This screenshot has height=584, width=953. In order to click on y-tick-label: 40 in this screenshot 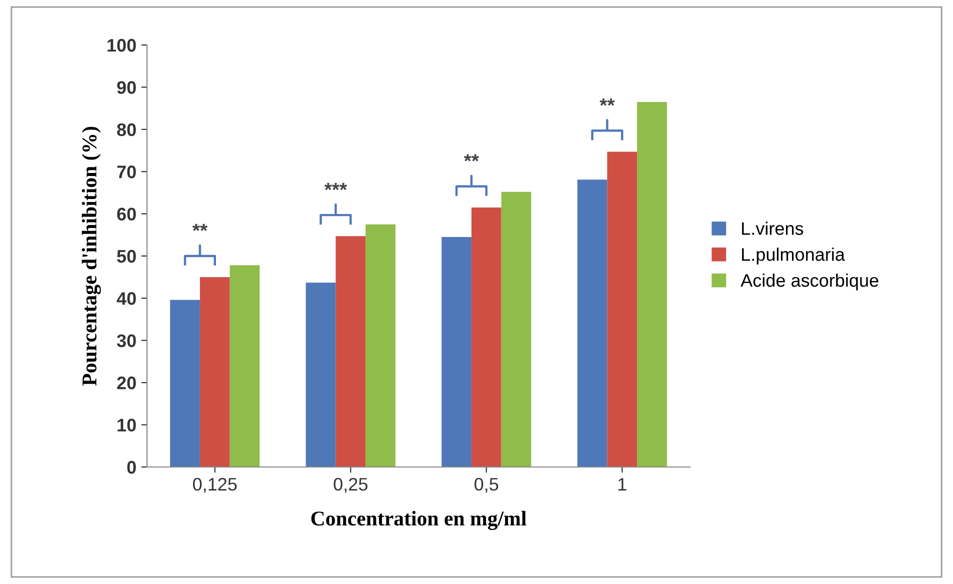, I will do `click(126, 298)`.